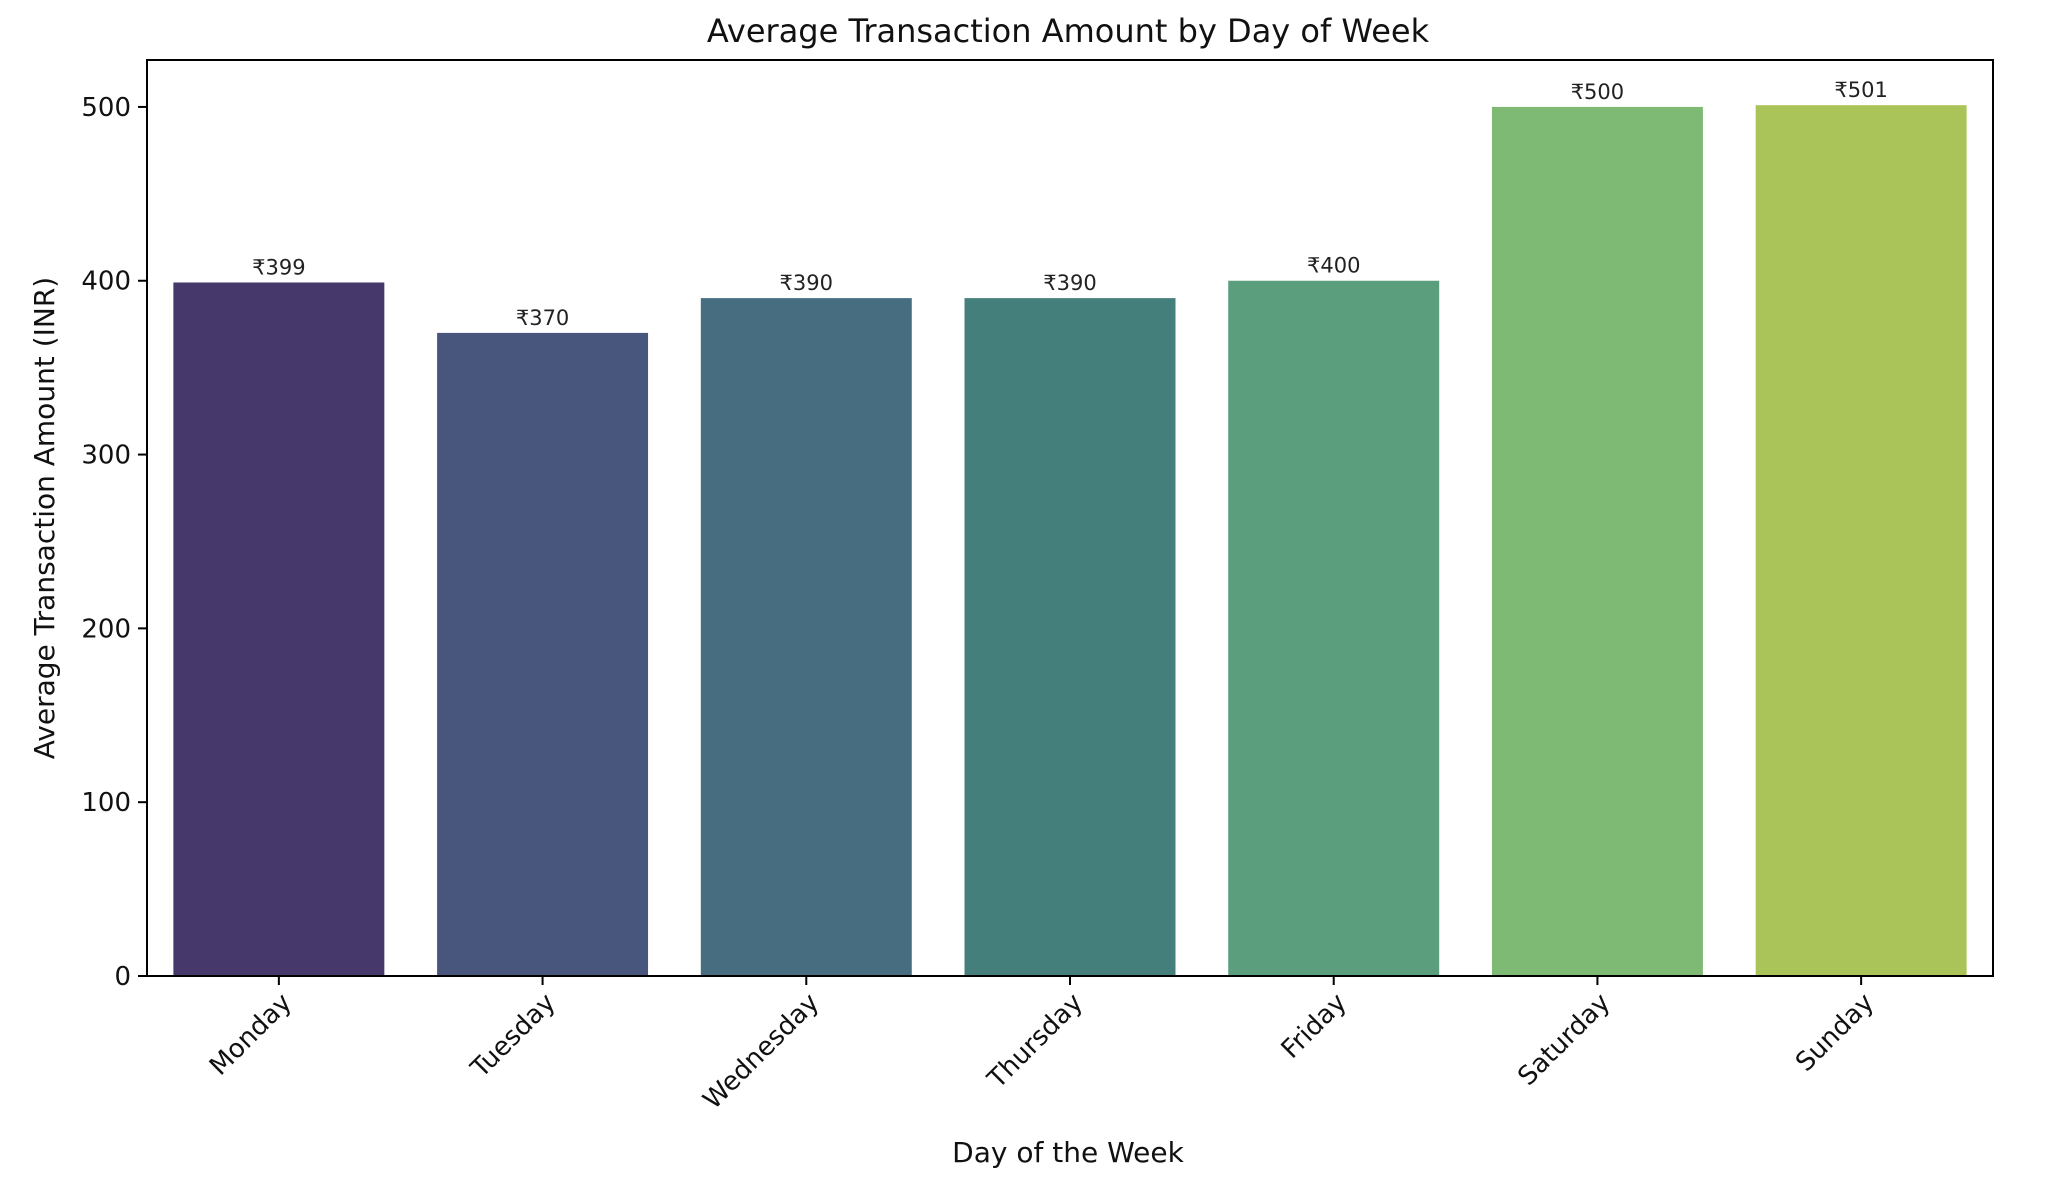 This screenshot has height=1190, width=2070. What do you see at coordinates (122, 977) in the screenshot?
I see `y-tick-label: 0` at bounding box center [122, 977].